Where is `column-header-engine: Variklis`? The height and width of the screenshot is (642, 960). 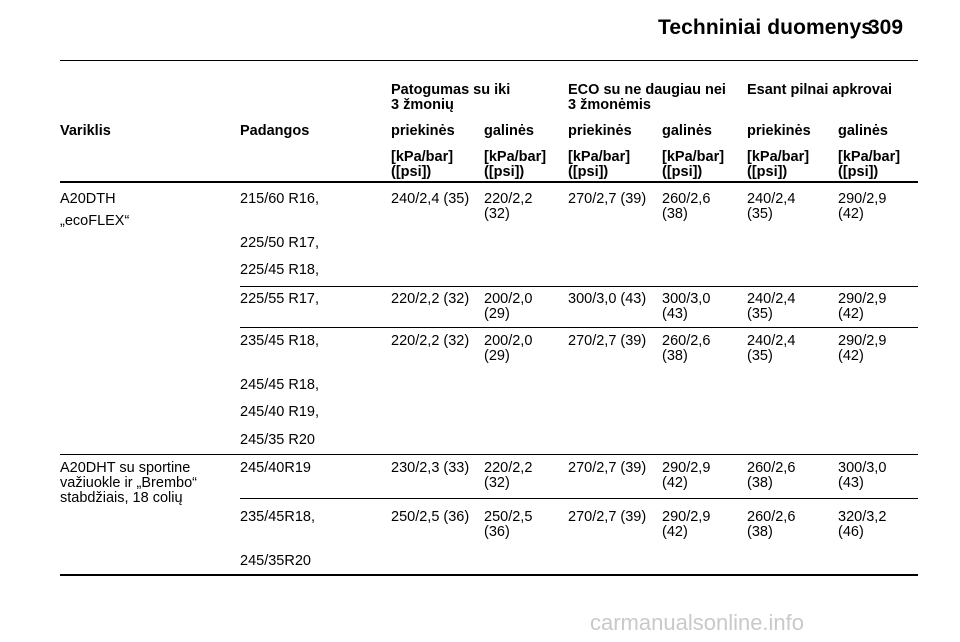 column-header-engine: Variklis is located at coordinates (85, 131).